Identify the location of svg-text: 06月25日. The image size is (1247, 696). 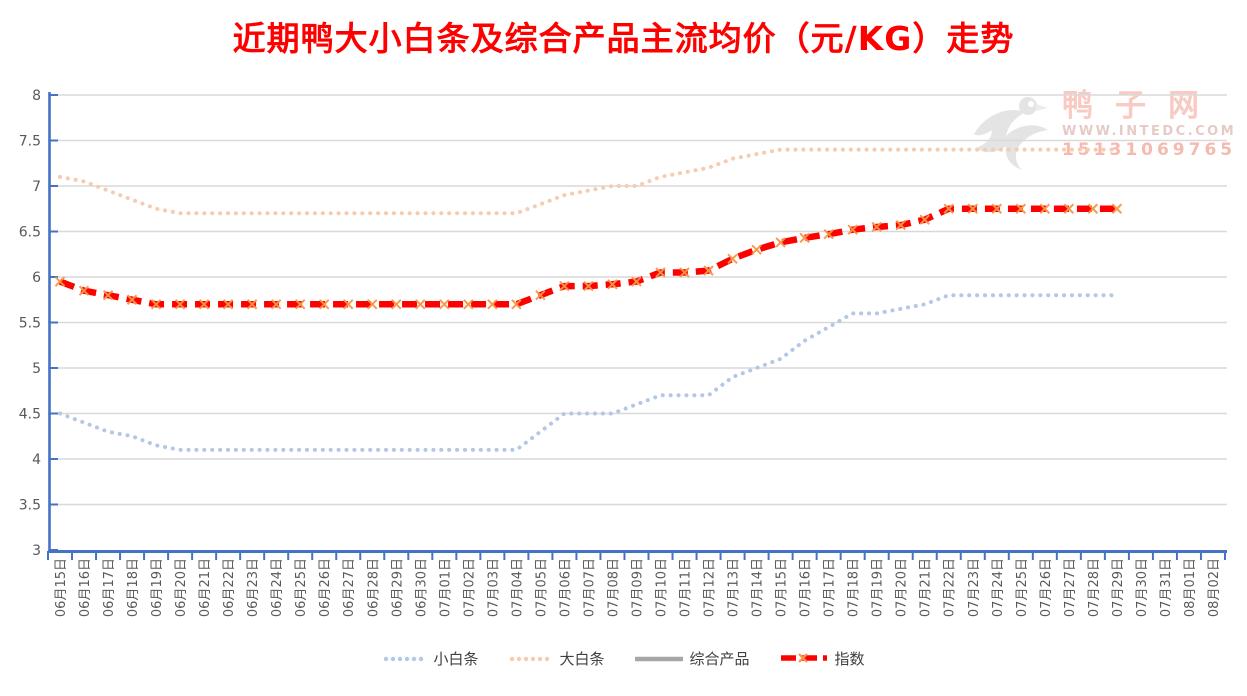
(301, 587).